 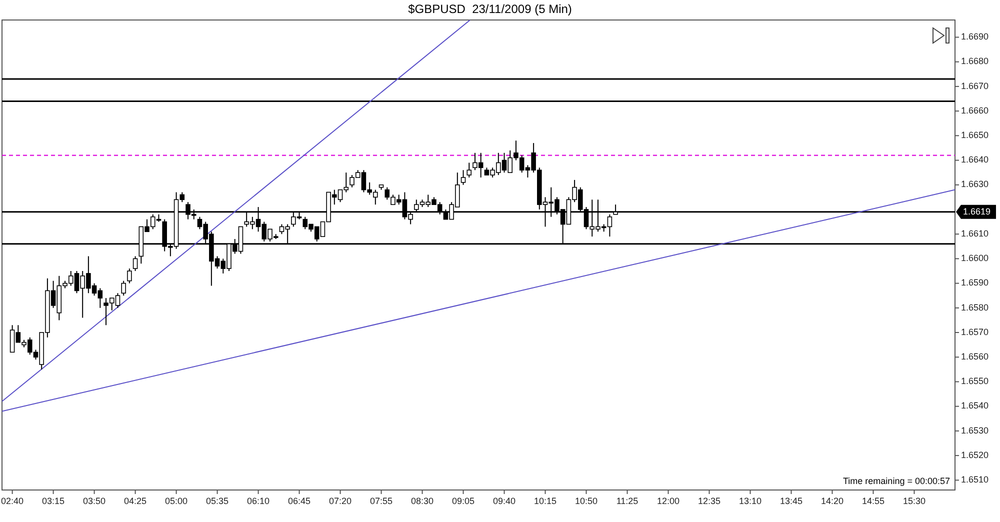 I want to click on x-tick-label: 10:50, so click(x=586, y=501).